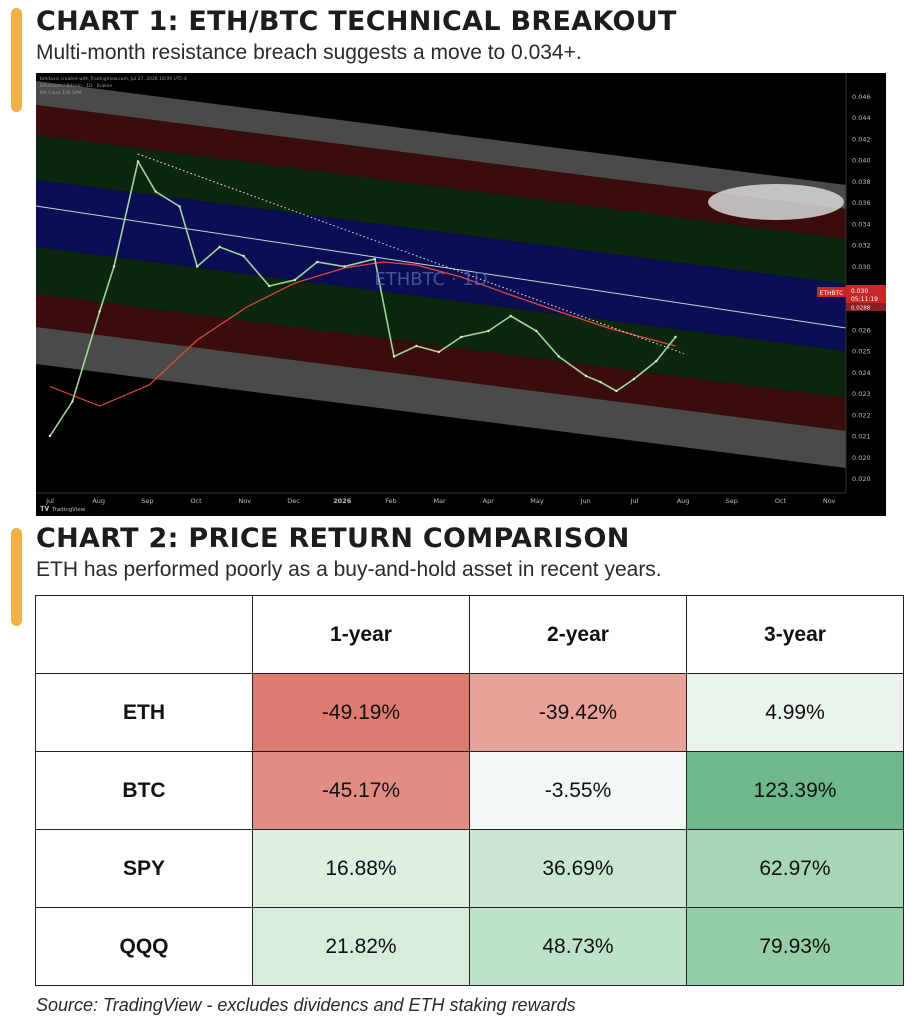  What do you see at coordinates (795, 790) in the screenshot?
I see `return-cell: 123.39%` at bounding box center [795, 790].